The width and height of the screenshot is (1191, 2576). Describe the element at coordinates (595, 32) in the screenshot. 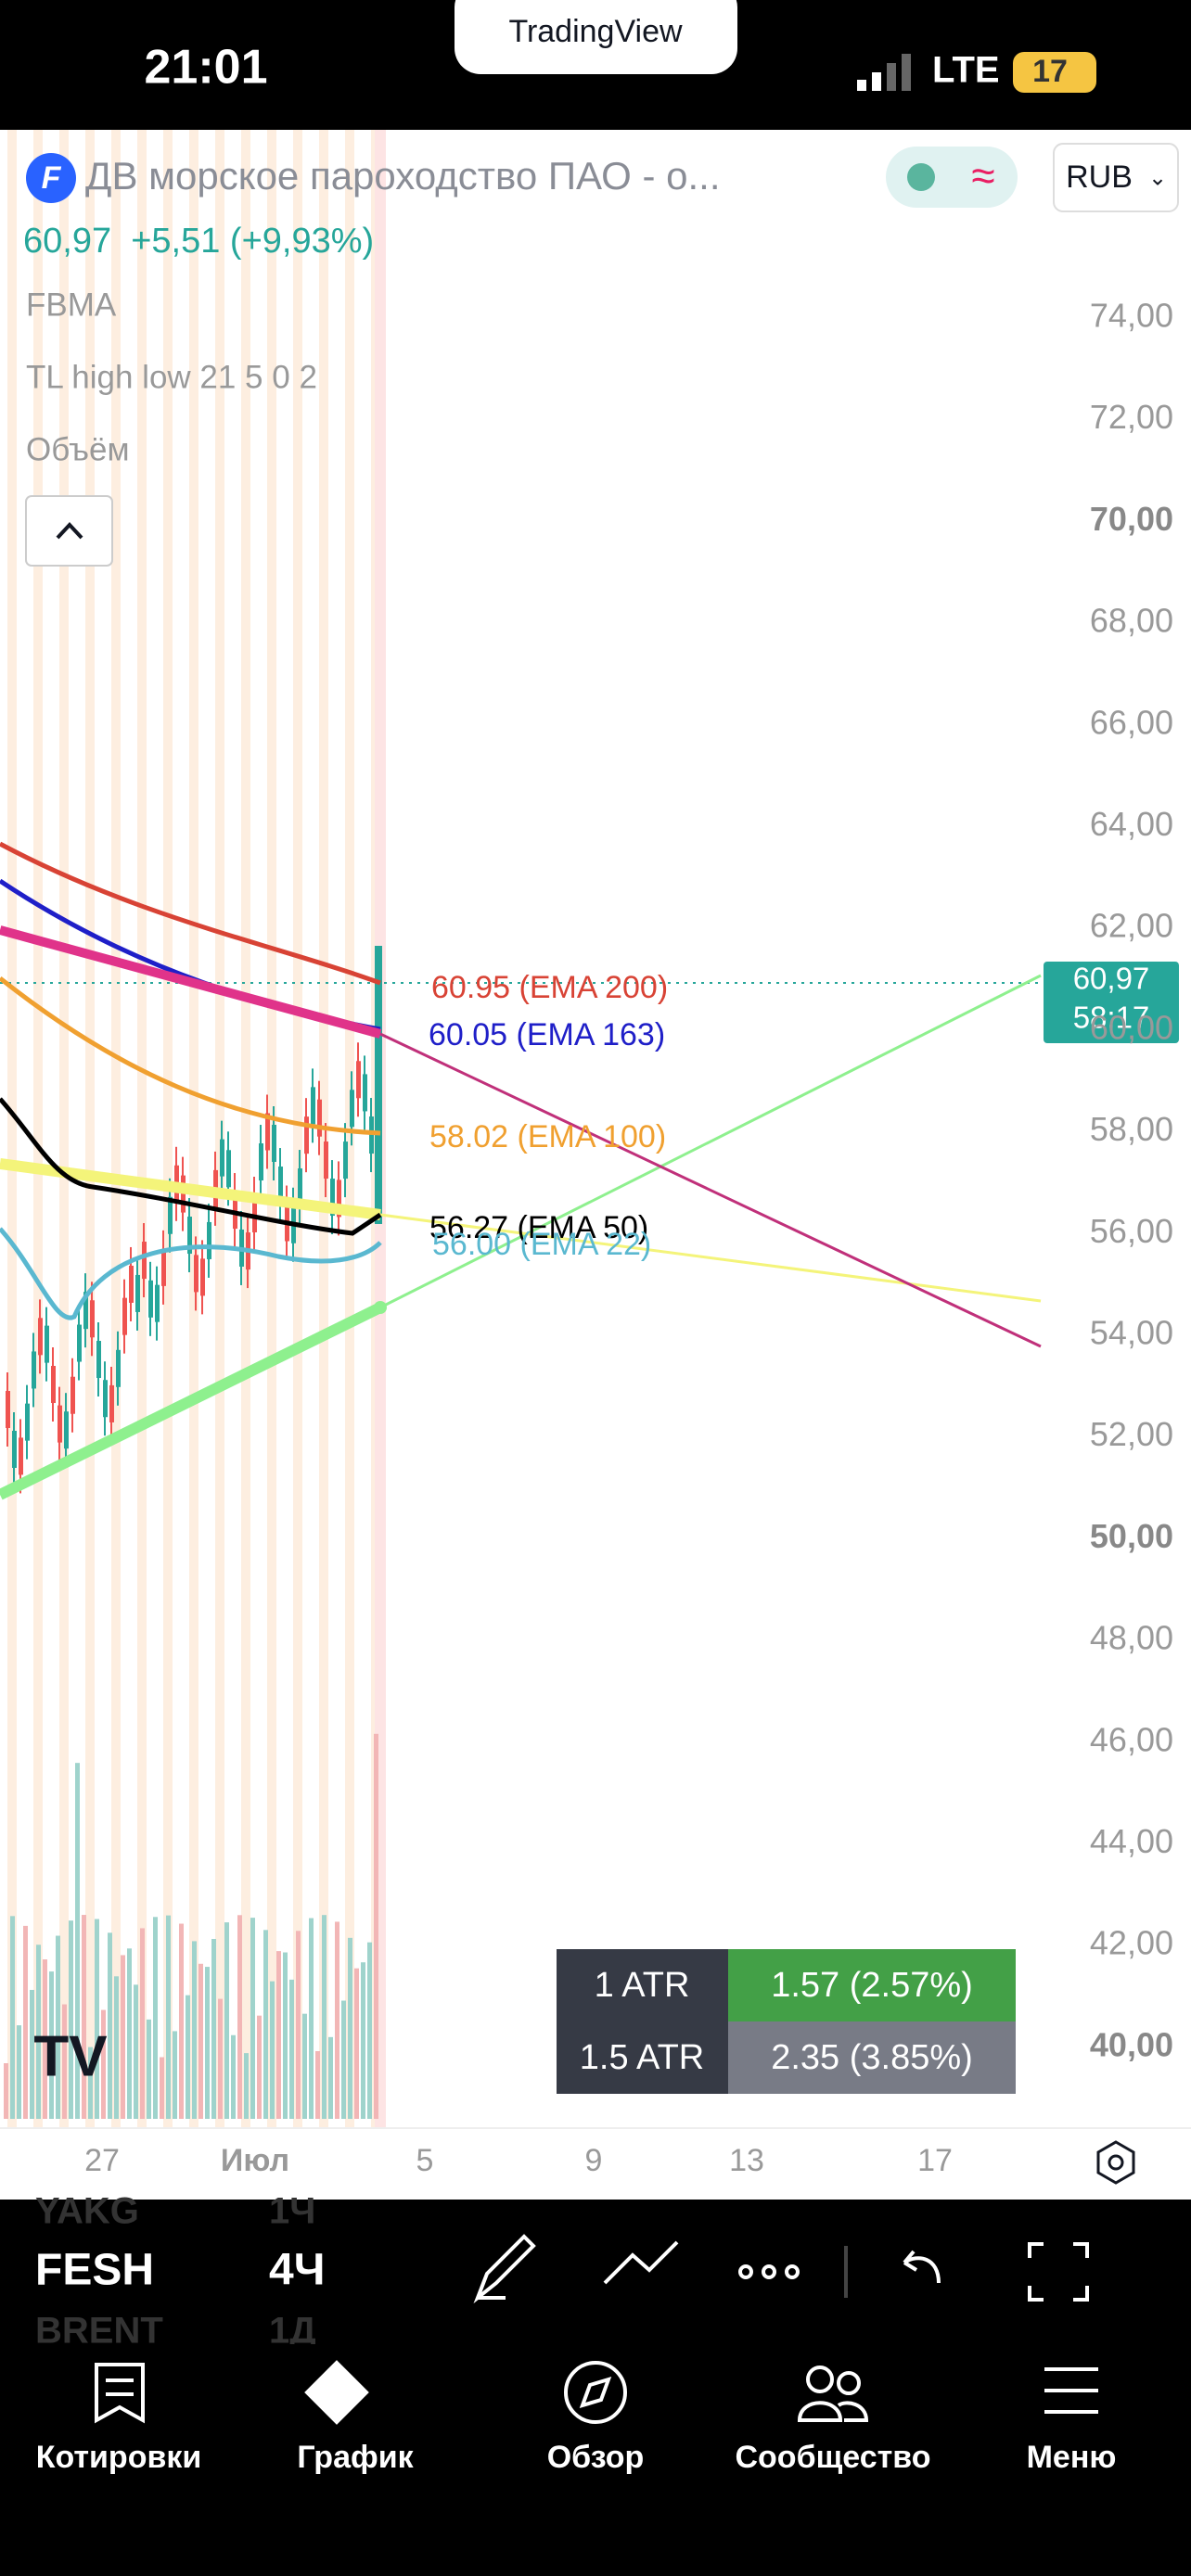

I see `brand: TradingView` at that location.